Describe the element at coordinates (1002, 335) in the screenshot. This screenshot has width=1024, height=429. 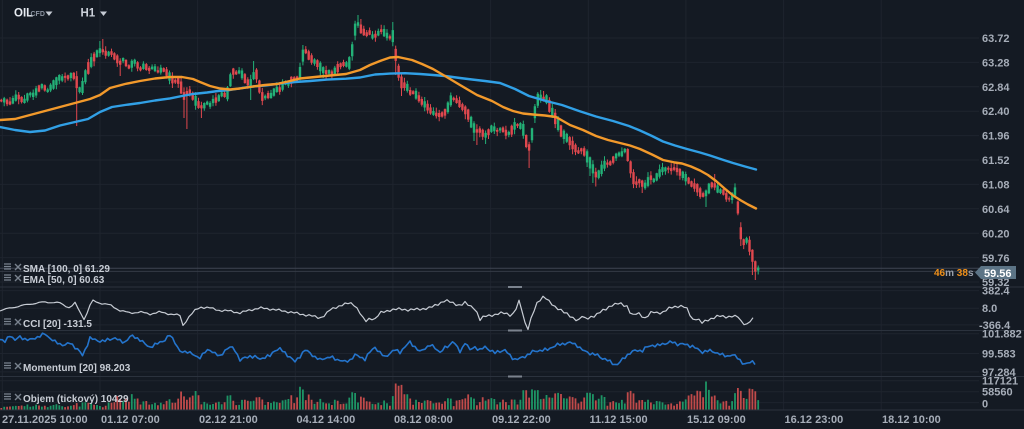
I see `svg-text: 101.882` at that location.